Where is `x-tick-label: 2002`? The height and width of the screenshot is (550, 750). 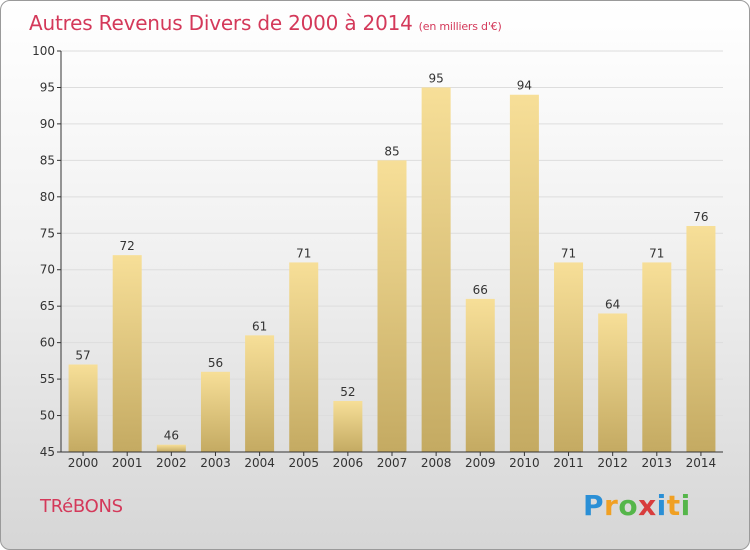 x-tick-label: 2002 is located at coordinates (171, 463).